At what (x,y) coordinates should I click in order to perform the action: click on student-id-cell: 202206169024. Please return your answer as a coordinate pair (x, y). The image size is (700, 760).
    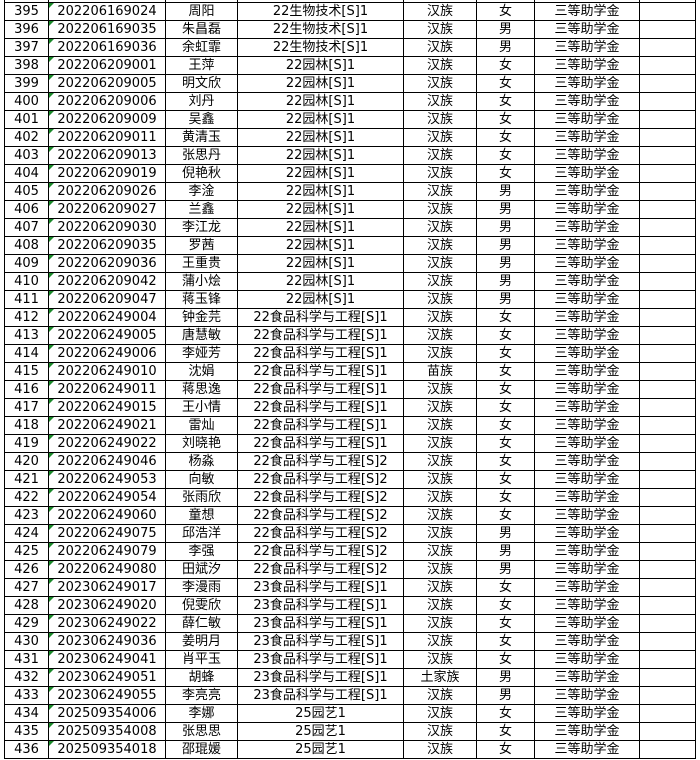
    Looking at the image, I should click on (107, 11).